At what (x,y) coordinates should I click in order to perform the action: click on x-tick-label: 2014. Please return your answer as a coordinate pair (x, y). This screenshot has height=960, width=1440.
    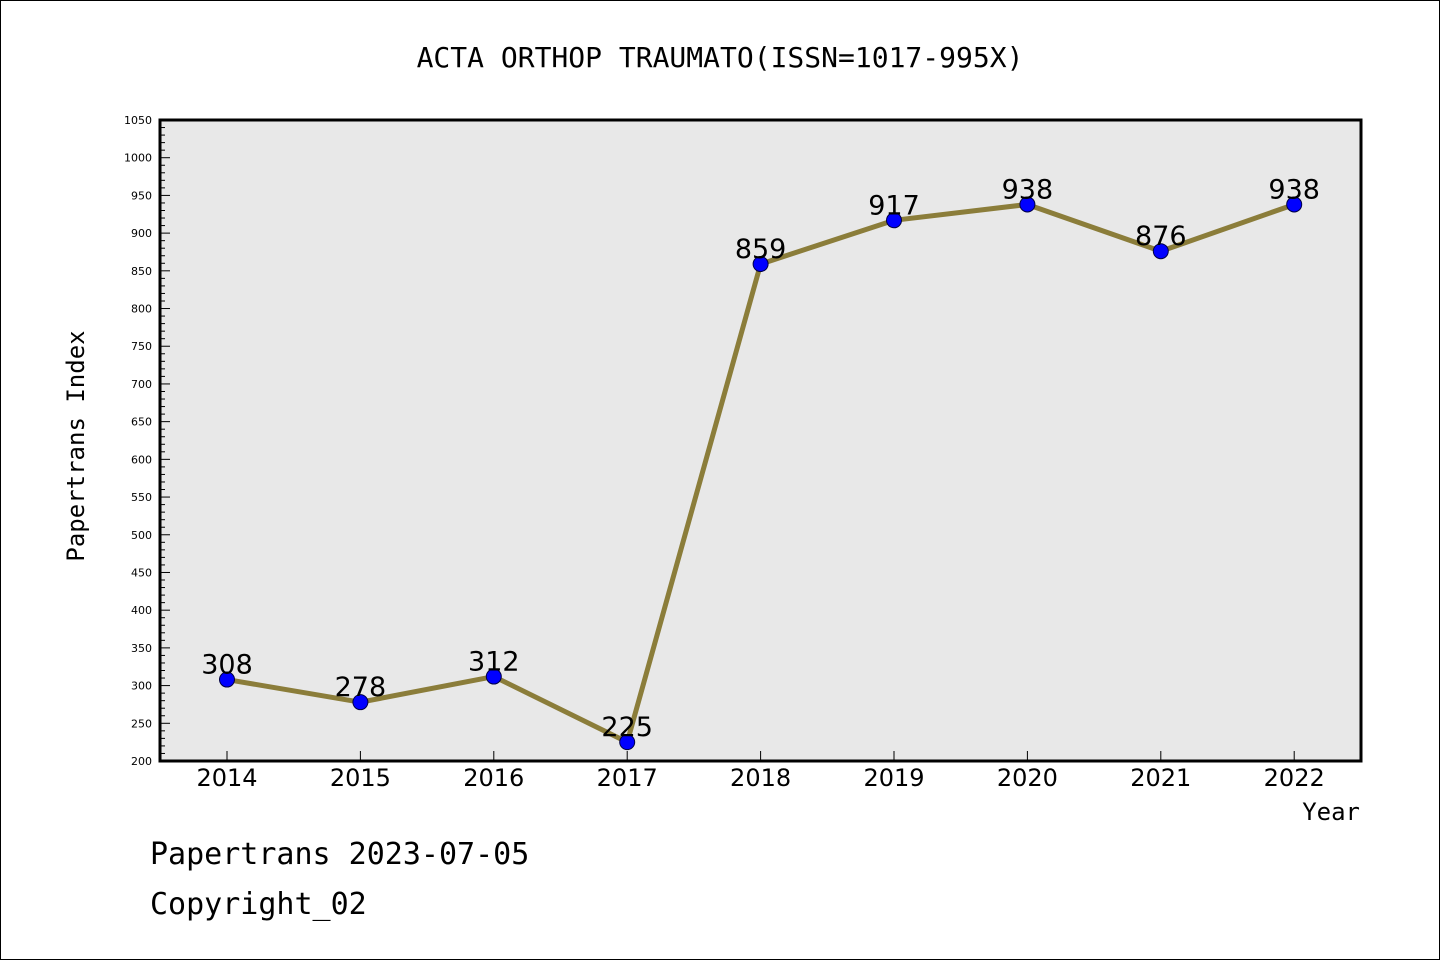
    Looking at the image, I should click on (226, 778).